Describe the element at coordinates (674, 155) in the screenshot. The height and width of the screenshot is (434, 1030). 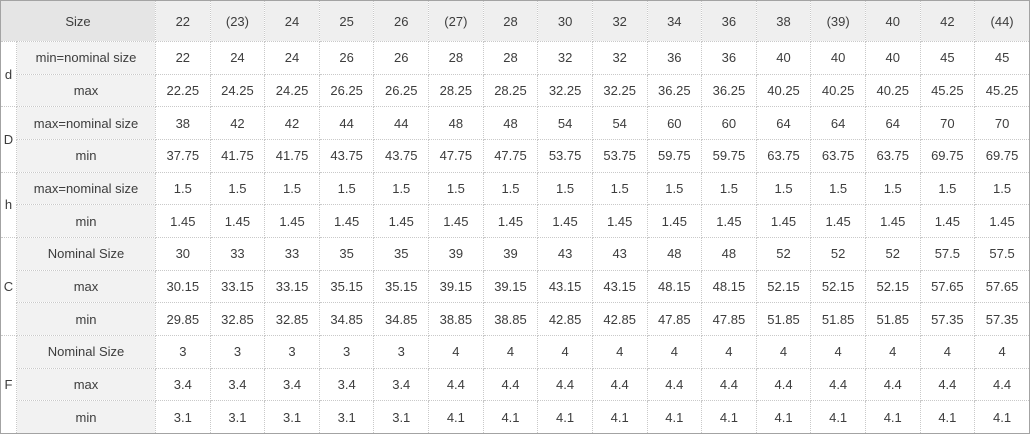
I see `value-cell: 59.75` at that location.